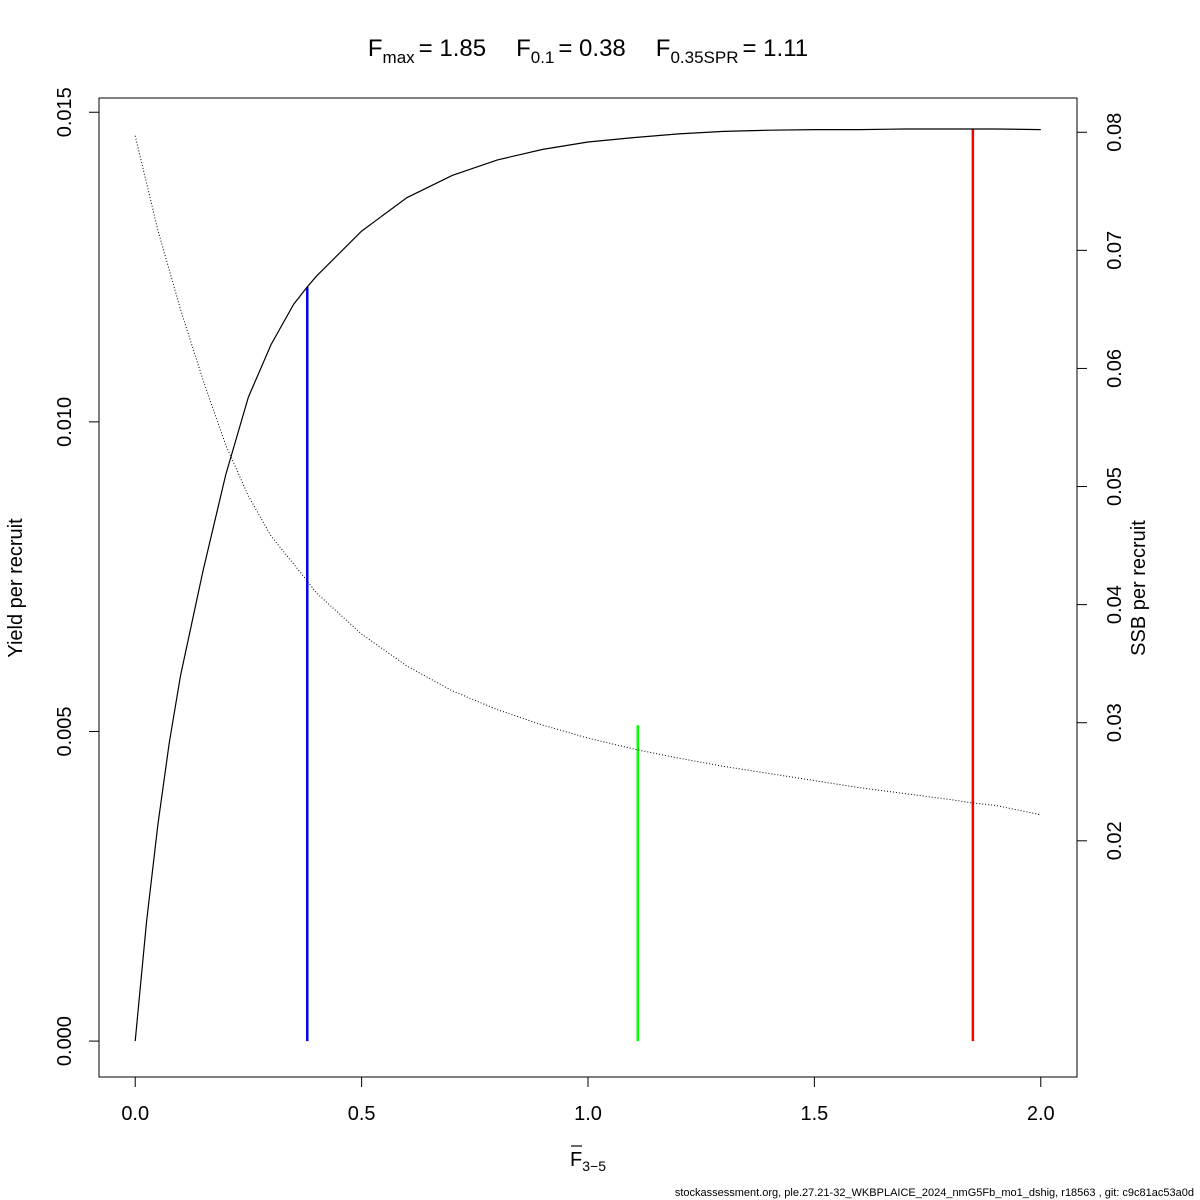 This screenshot has height=1200, width=1200. I want to click on chart-title: Fmax = 1.85 F0.1 = 0.38 F0.35SPR = 1.11, so click(588, 51).